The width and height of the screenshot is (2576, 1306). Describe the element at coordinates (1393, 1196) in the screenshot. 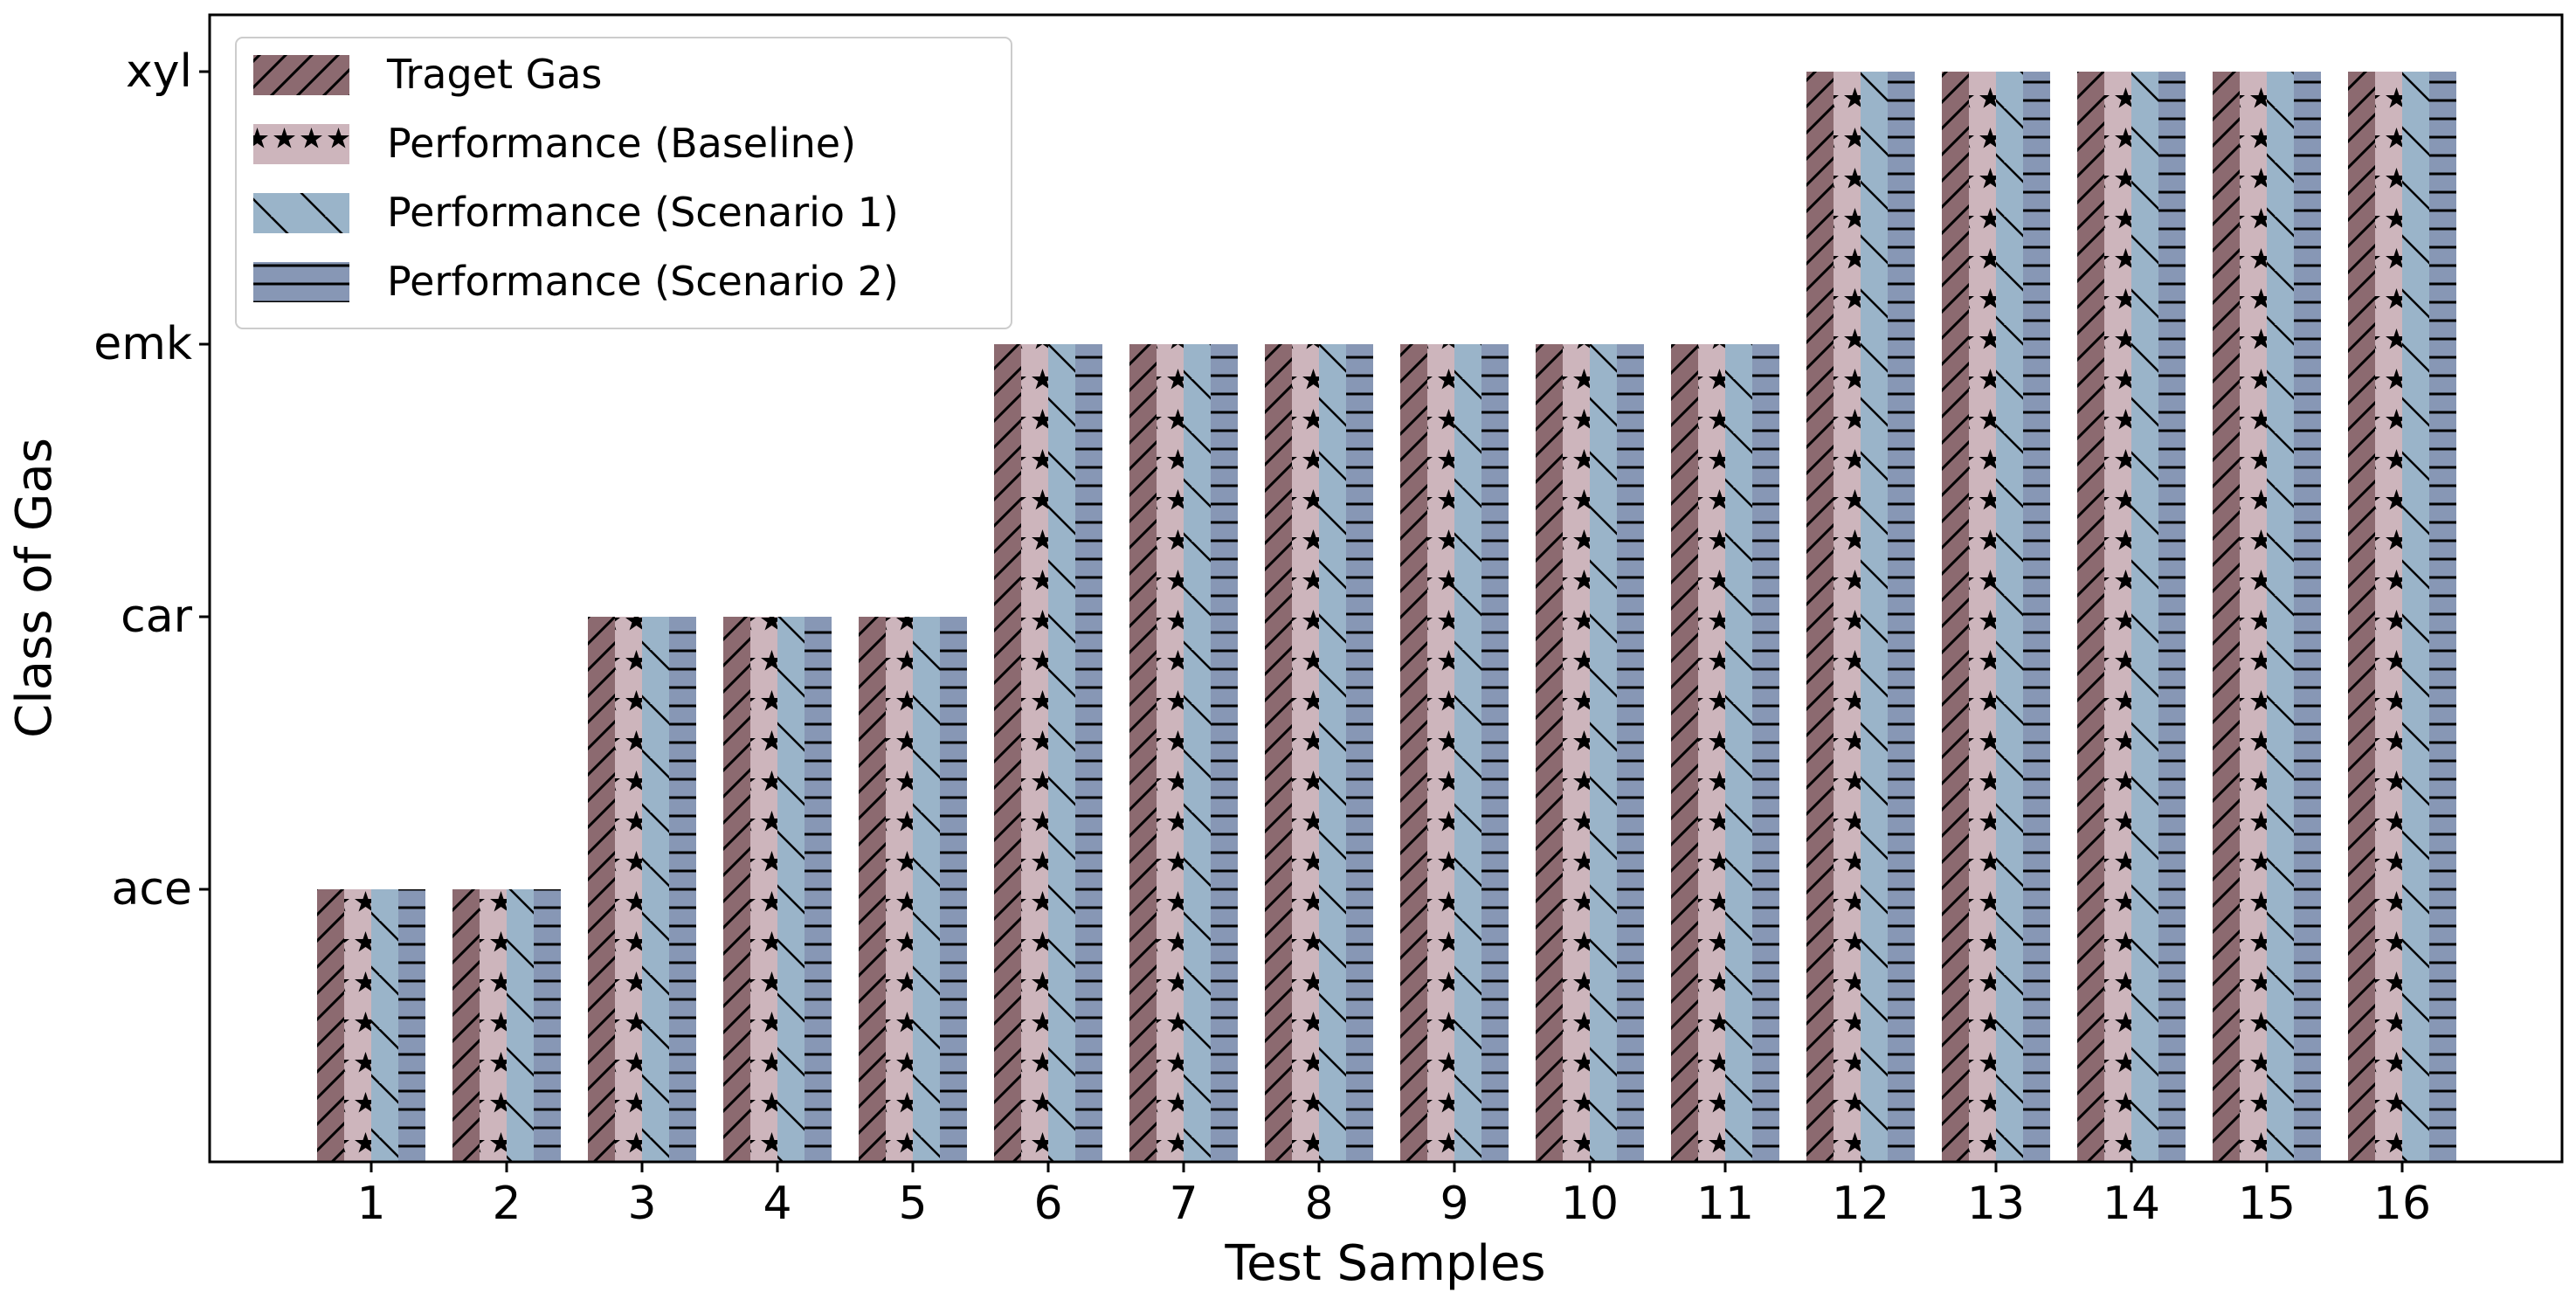

I see `x-axis: 1 2 3 4 5 6 7 8 9 10 11 12 13 14 15 16` at that location.